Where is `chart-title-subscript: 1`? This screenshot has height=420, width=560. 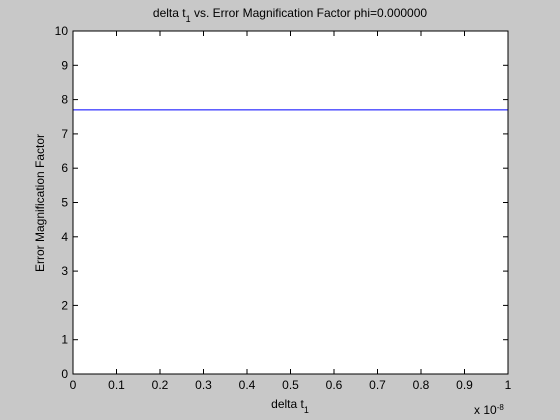
chart-title-subscript: 1 is located at coordinates (188, 19).